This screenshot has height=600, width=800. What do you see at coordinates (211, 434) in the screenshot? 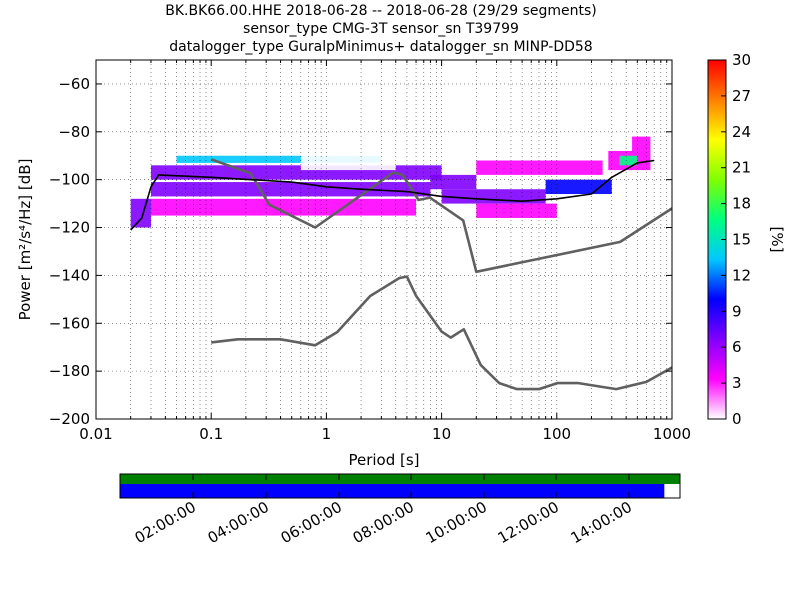
I see `x-tick-label: 0.1` at bounding box center [211, 434].